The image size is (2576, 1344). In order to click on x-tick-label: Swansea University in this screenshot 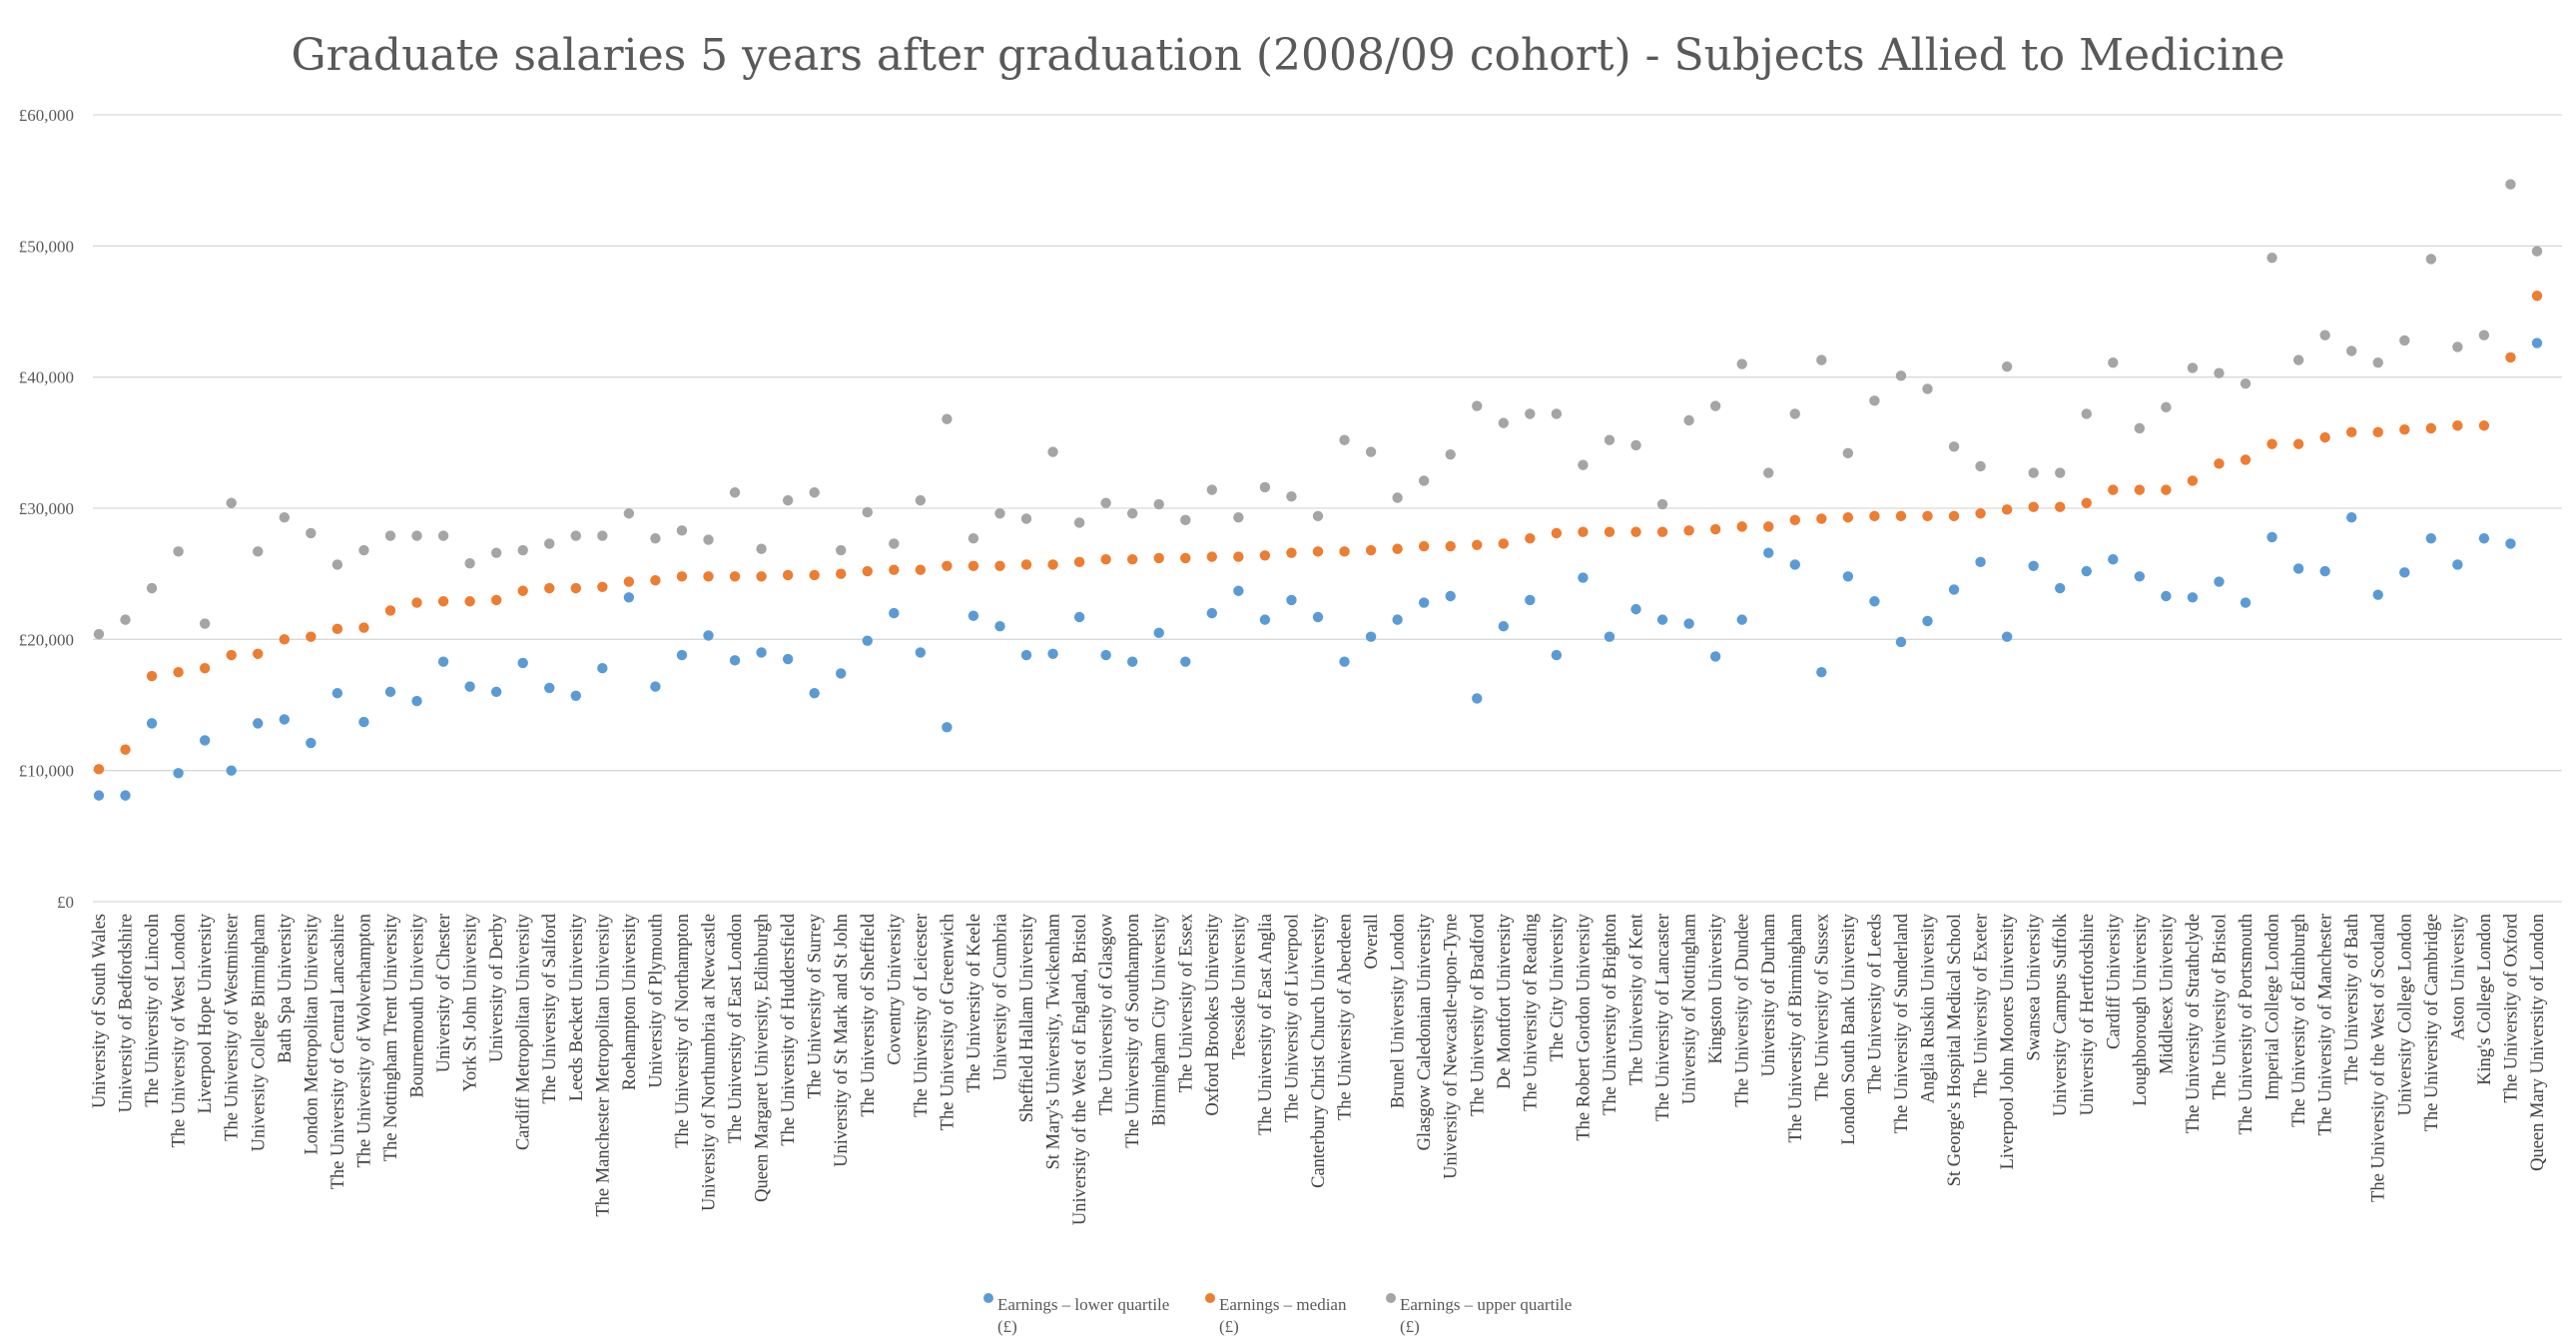, I will do `click(2035, 987)`.